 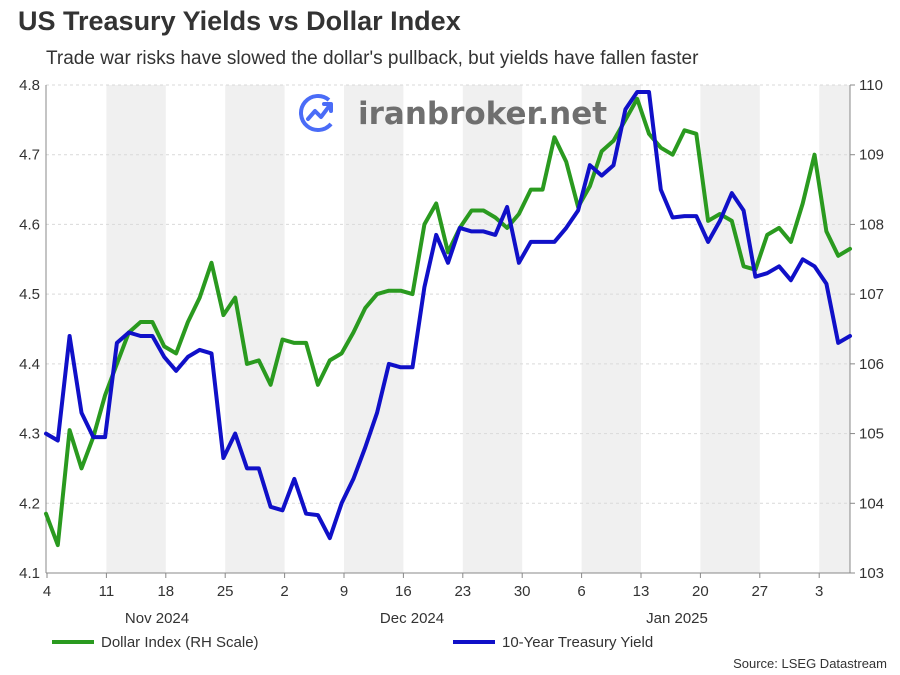 What do you see at coordinates (403, 591) in the screenshot?
I see `x-tick-label: 16` at bounding box center [403, 591].